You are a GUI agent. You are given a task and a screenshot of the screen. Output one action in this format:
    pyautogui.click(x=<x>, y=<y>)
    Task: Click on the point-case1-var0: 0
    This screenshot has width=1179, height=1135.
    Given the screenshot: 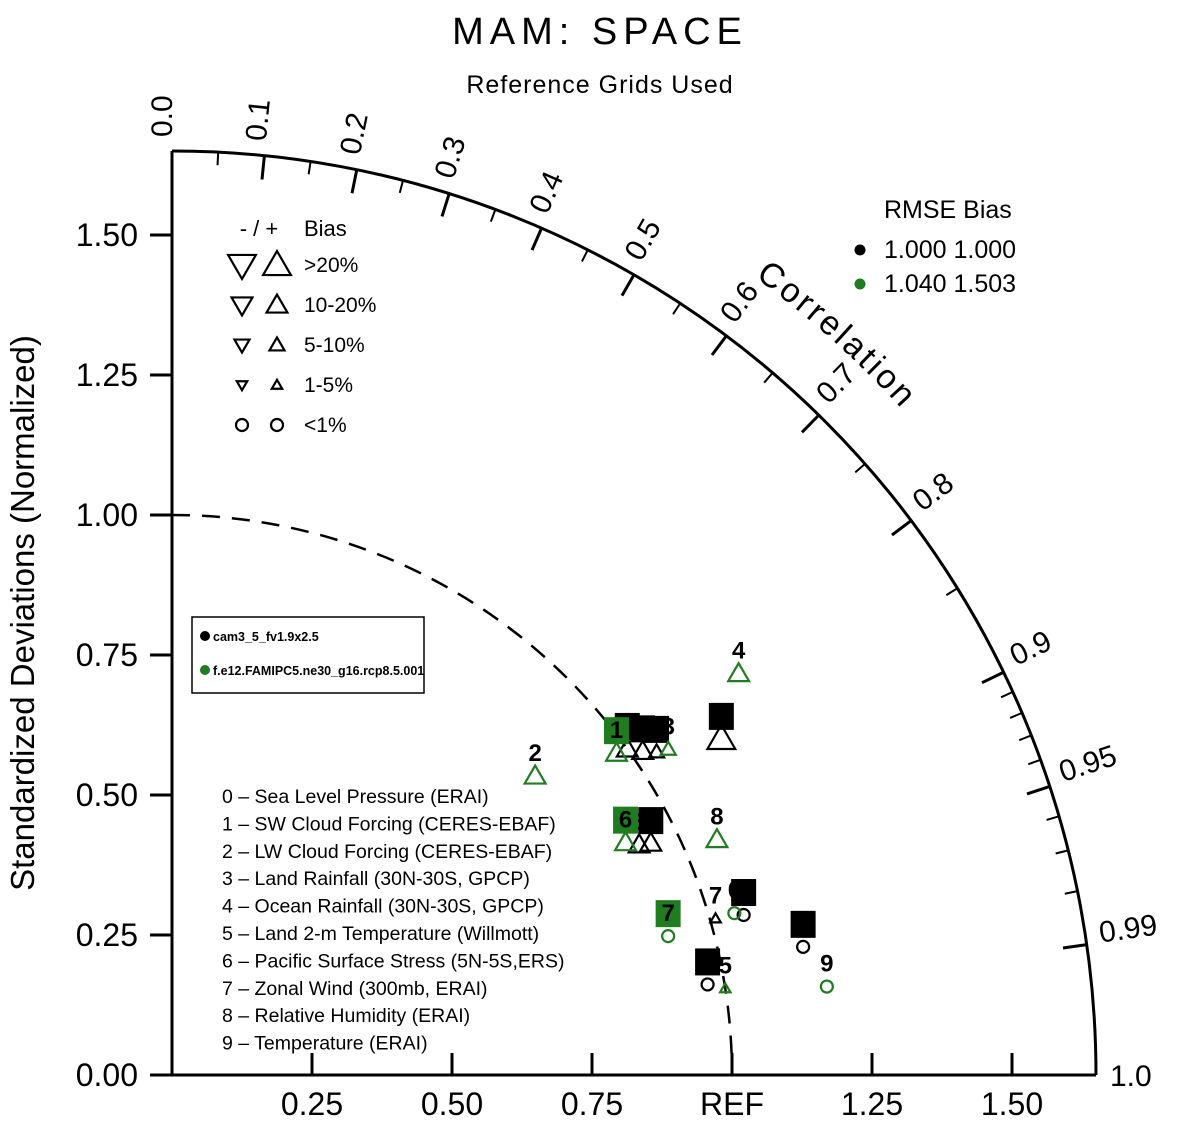 What is the action you would take?
    pyautogui.click(x=744, y=901)
    